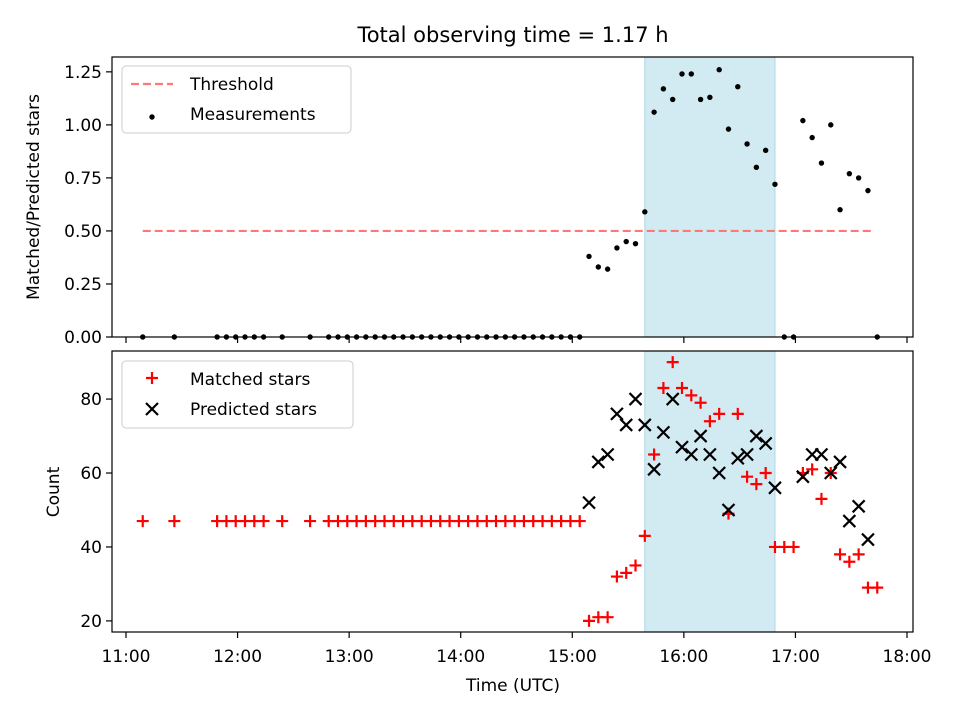 The image size is (960, 720). Describe the element at coordinates (572, 657) in the screenshot. I see `x-tick-label: 15:00` at that location.